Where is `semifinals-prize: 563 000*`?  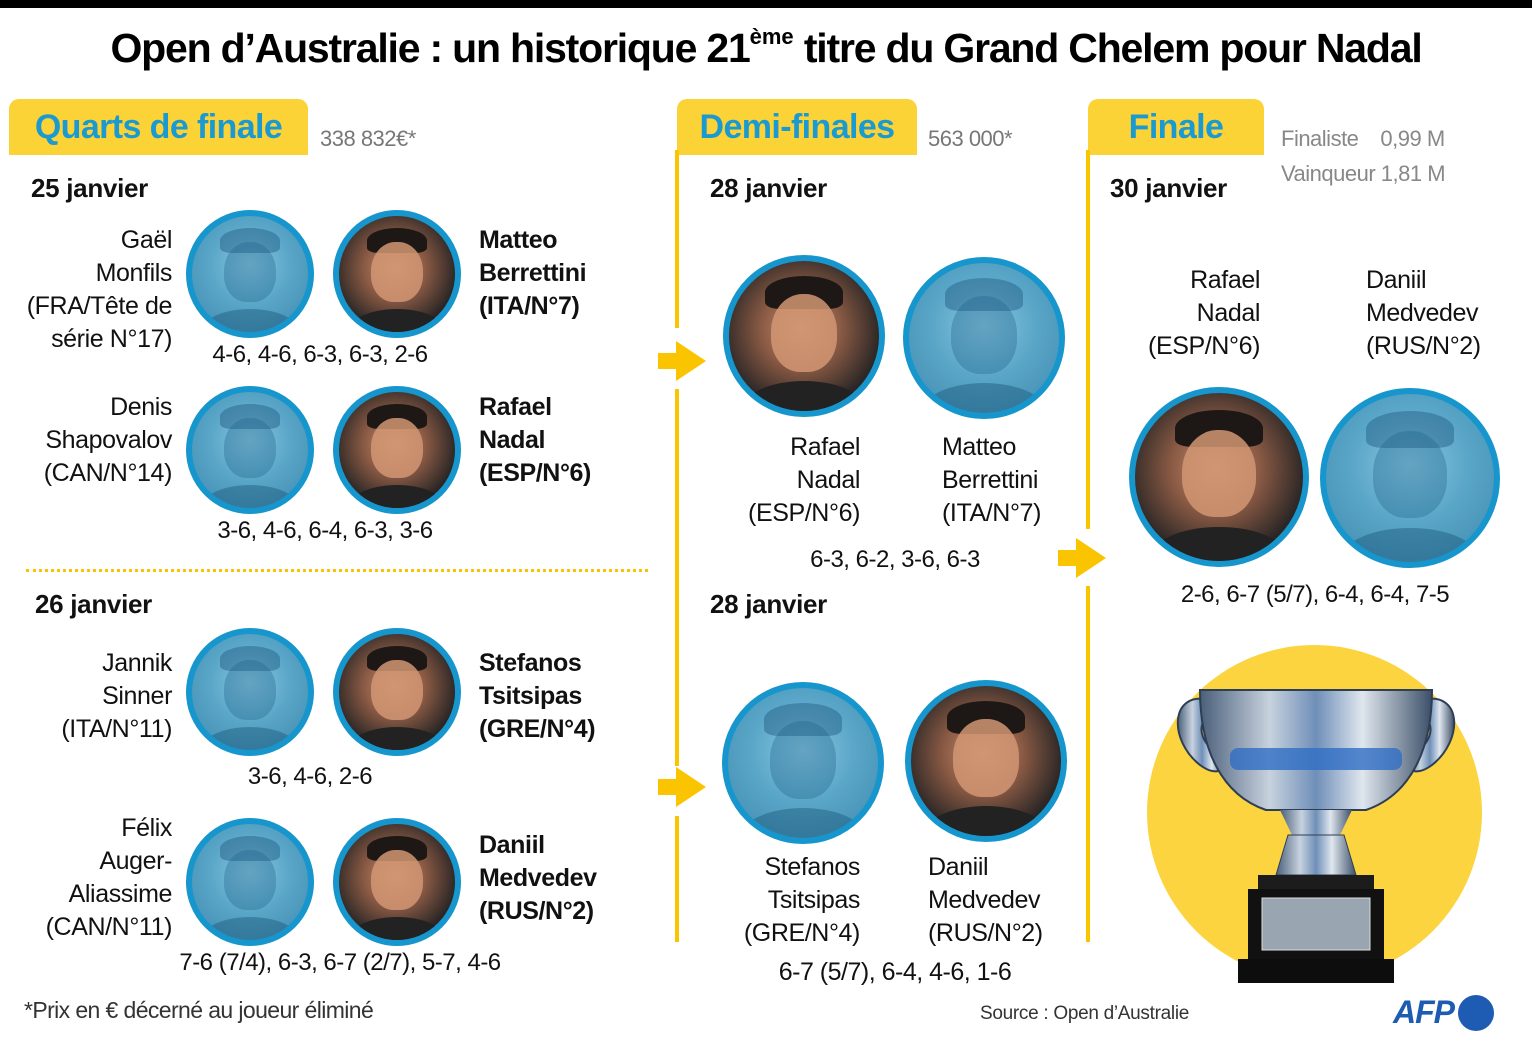 semifinals-prize: 563 000* is located at coordinates (970, 138).